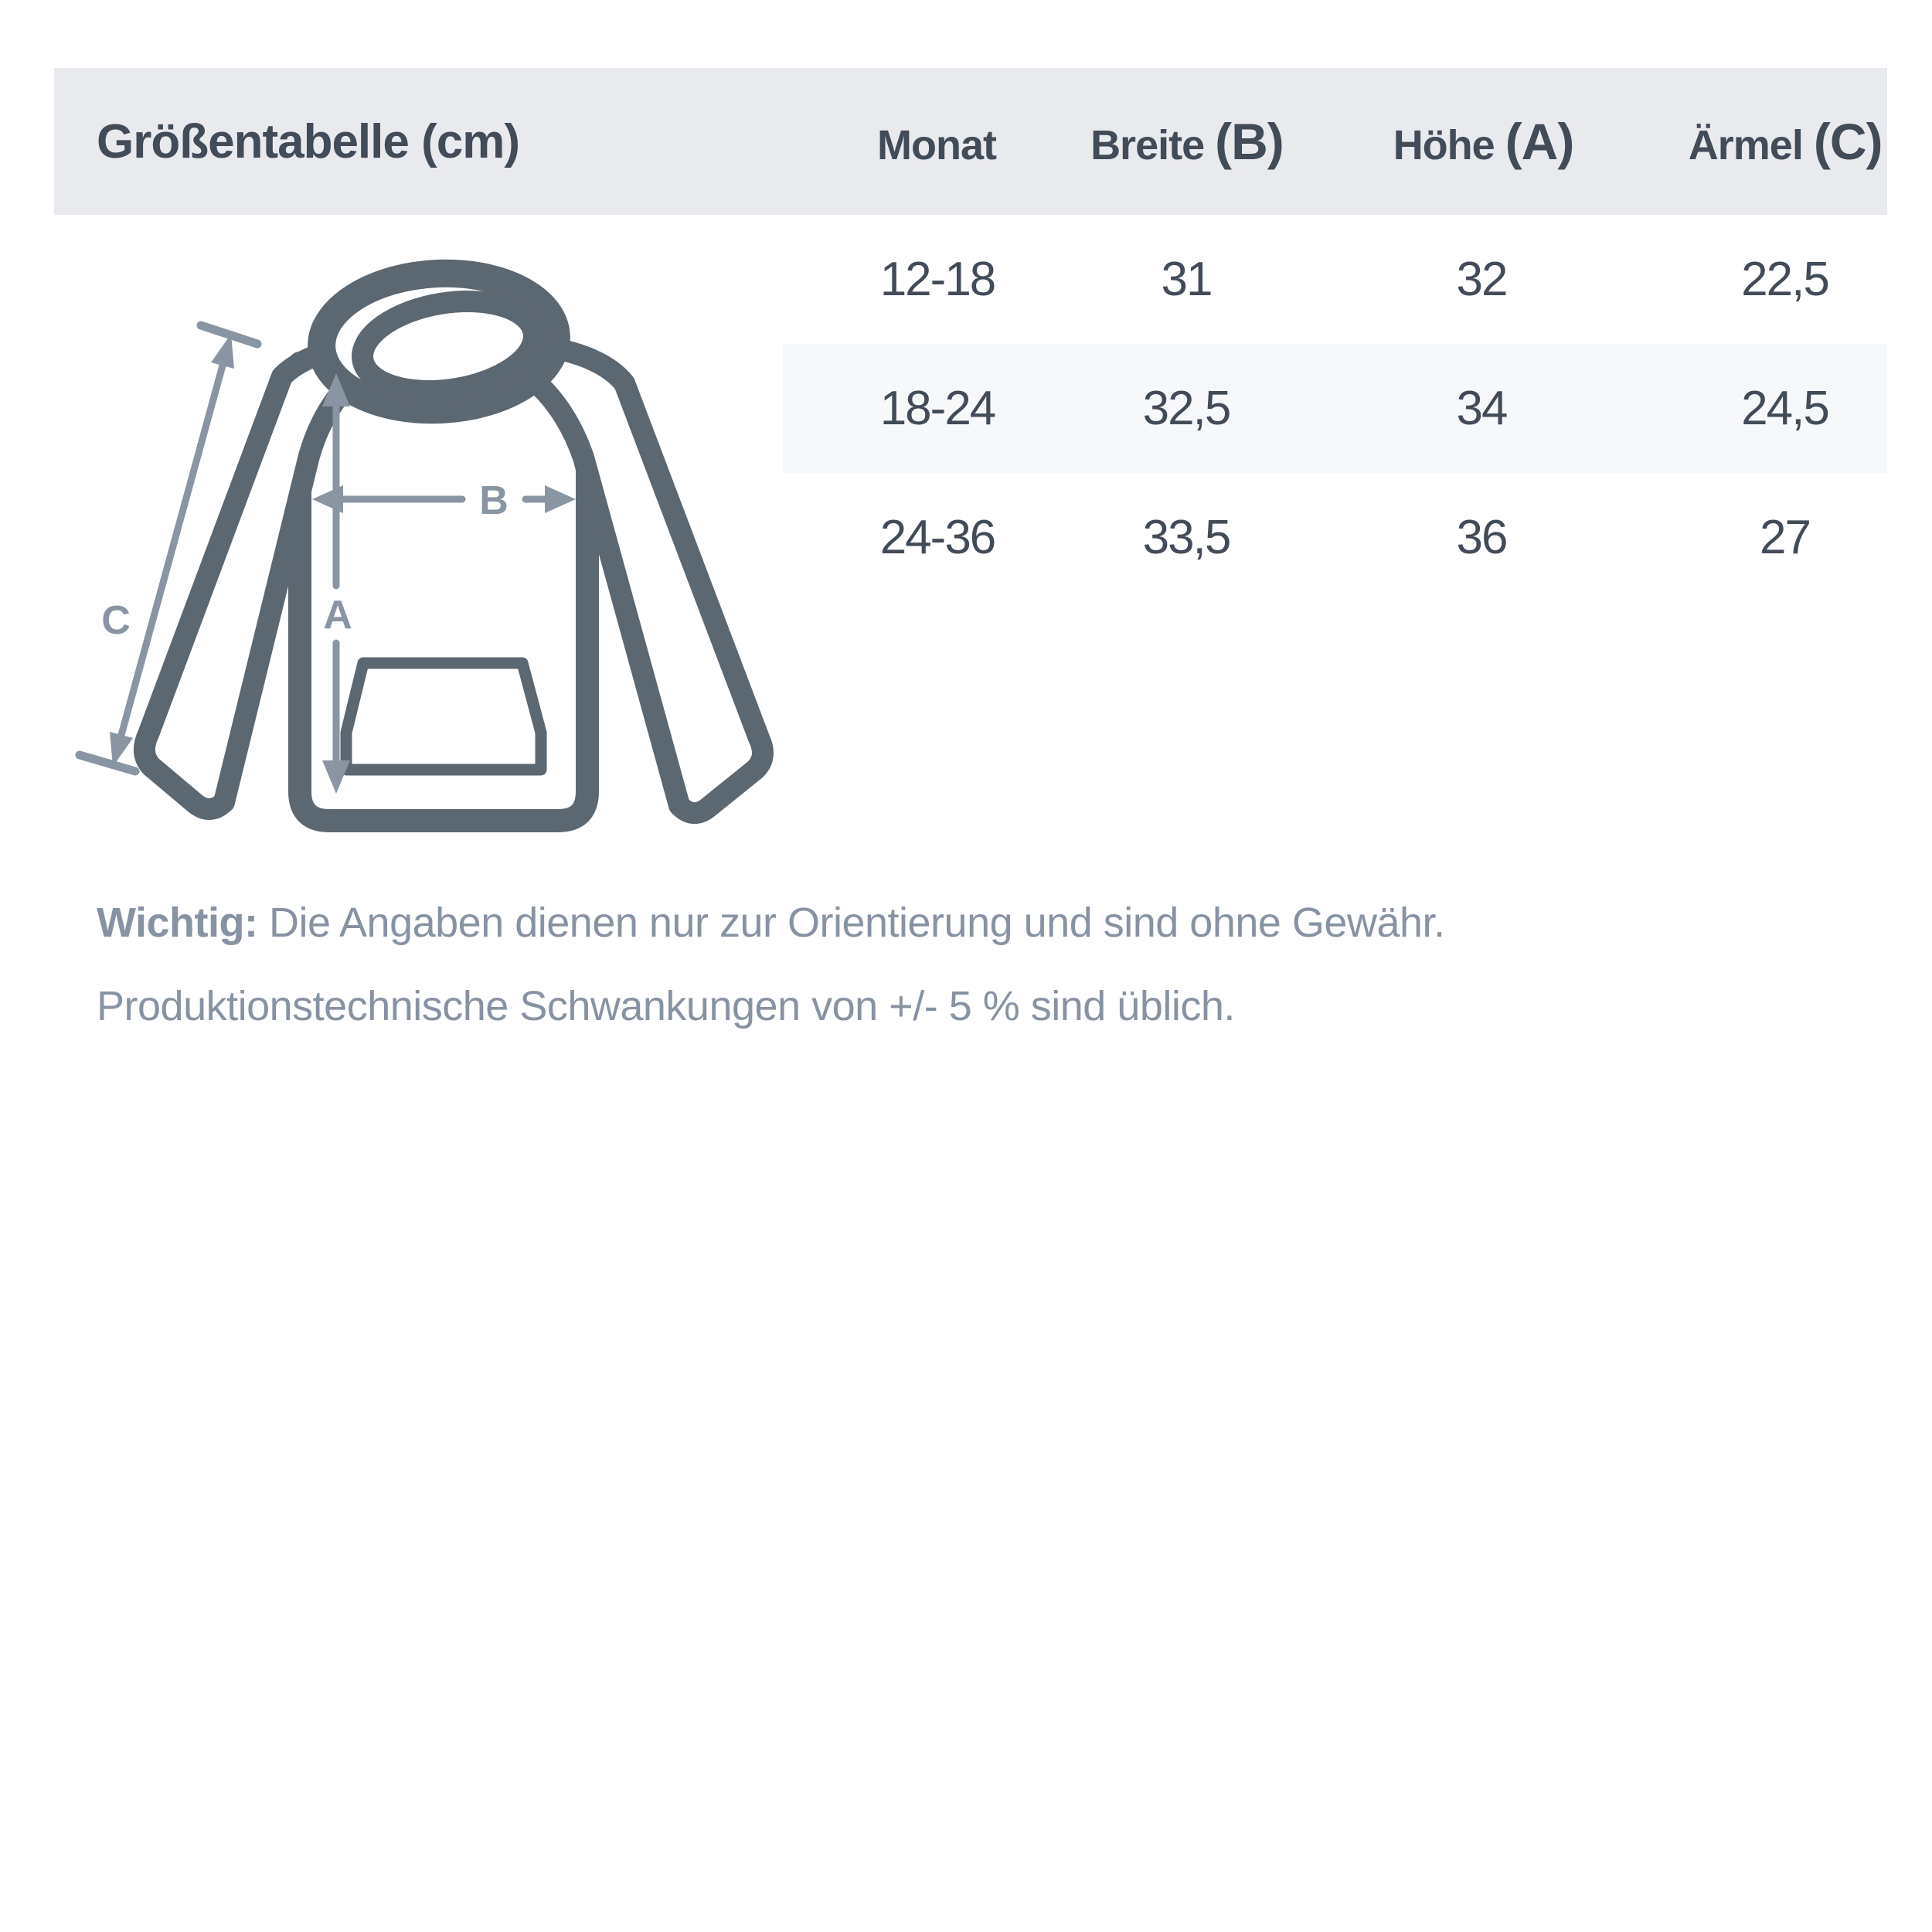  I want to click on cell-hoehe: 36, so click(1483, 538).